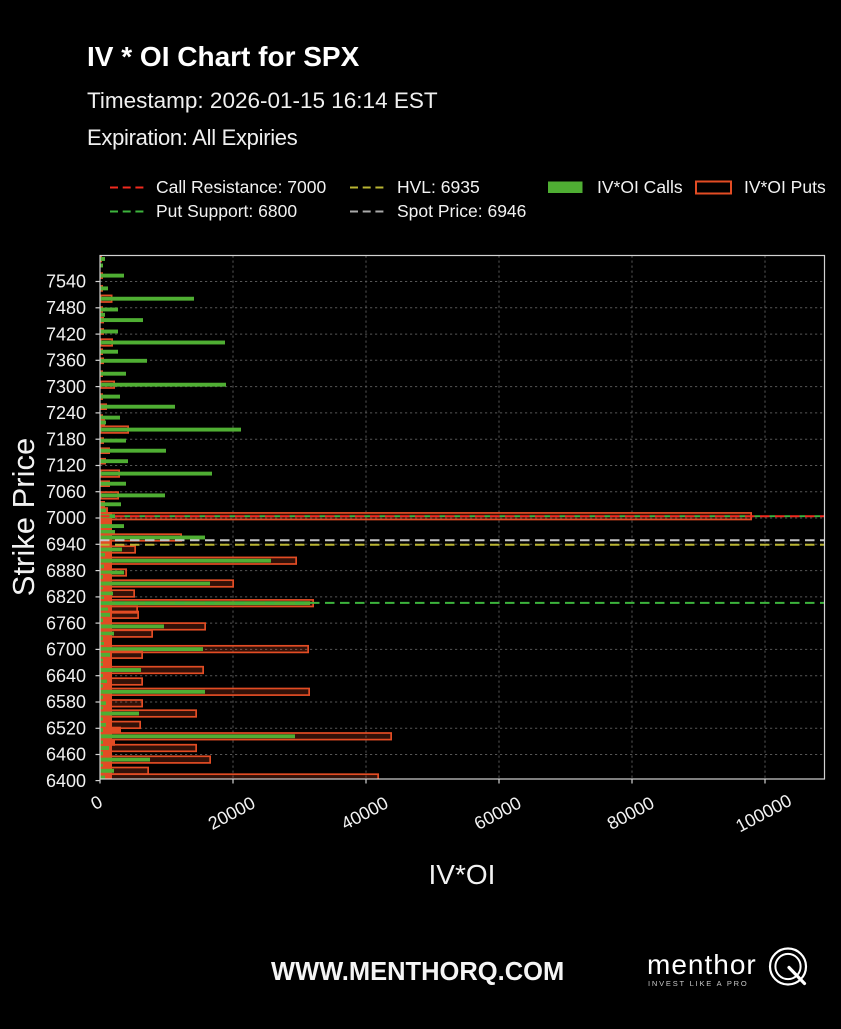 The image size is (841, 1029). Describe the element at coordinates (66, 413) in the screenshot. I see `svg-text: 7240` at that location.